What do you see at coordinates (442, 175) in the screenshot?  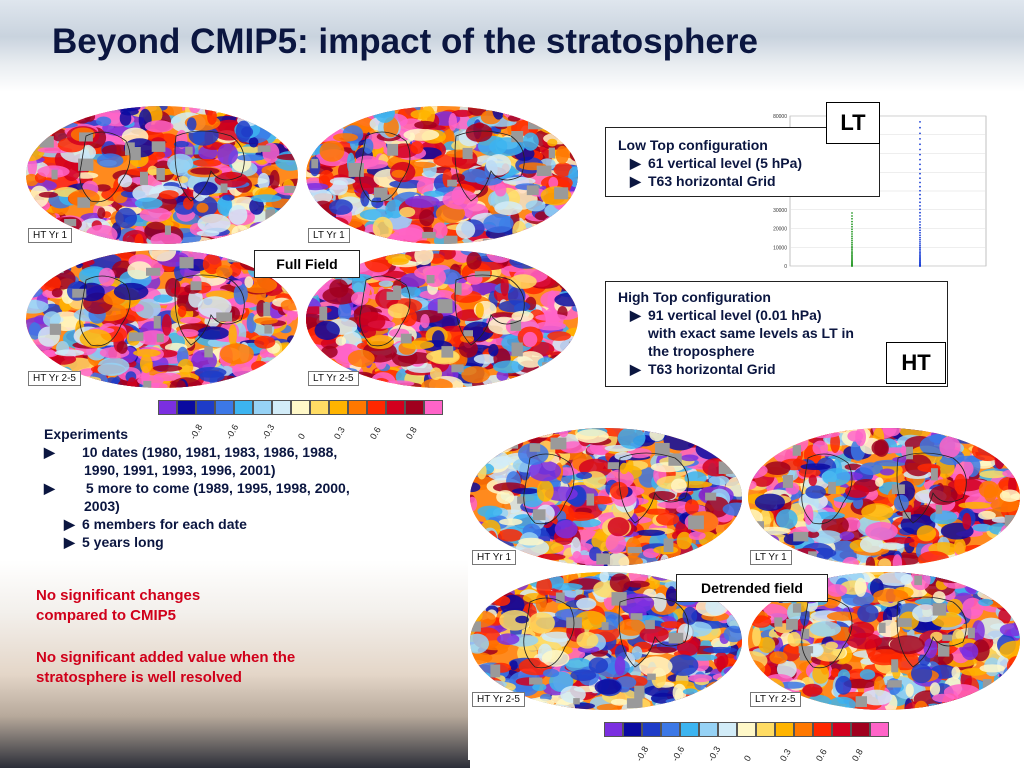 I see `map-lt-yr1` at bounding box center [442, 175].